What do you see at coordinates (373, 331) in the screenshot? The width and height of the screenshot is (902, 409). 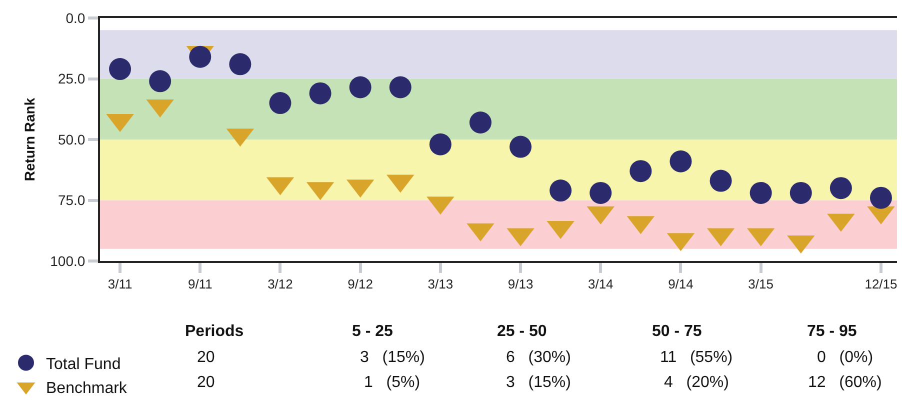 I see `text: 5 - 25` at bounding box center [373, 331].